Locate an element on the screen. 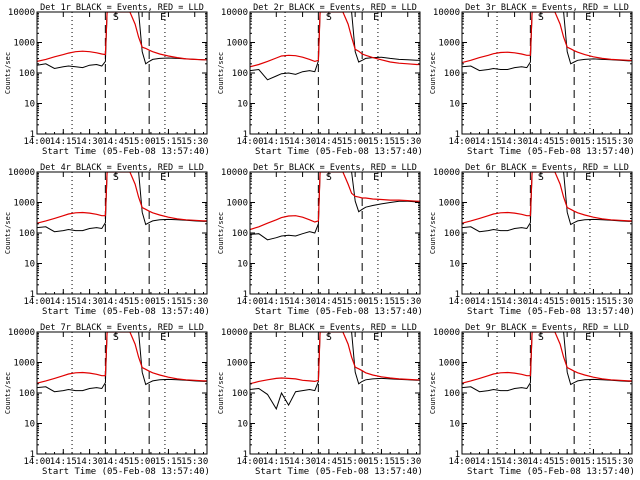 The height and width of the screenshot is (480, 640). panel-title: Det 5r BLACK = Events, RED = LLD is located at coordinates (335, 168).